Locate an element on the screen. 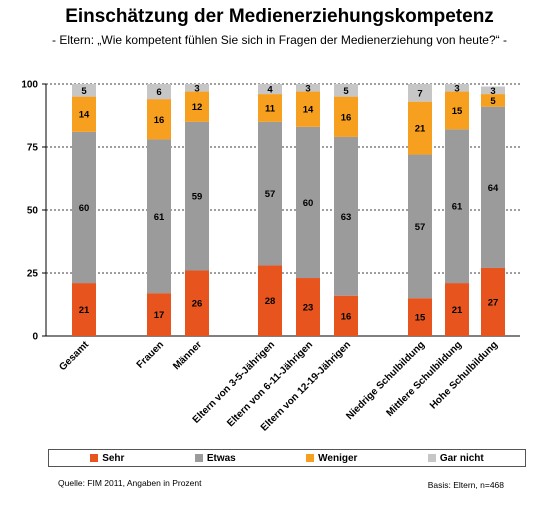  legend-label: Gar nicht is located at coordinates (461, 458).